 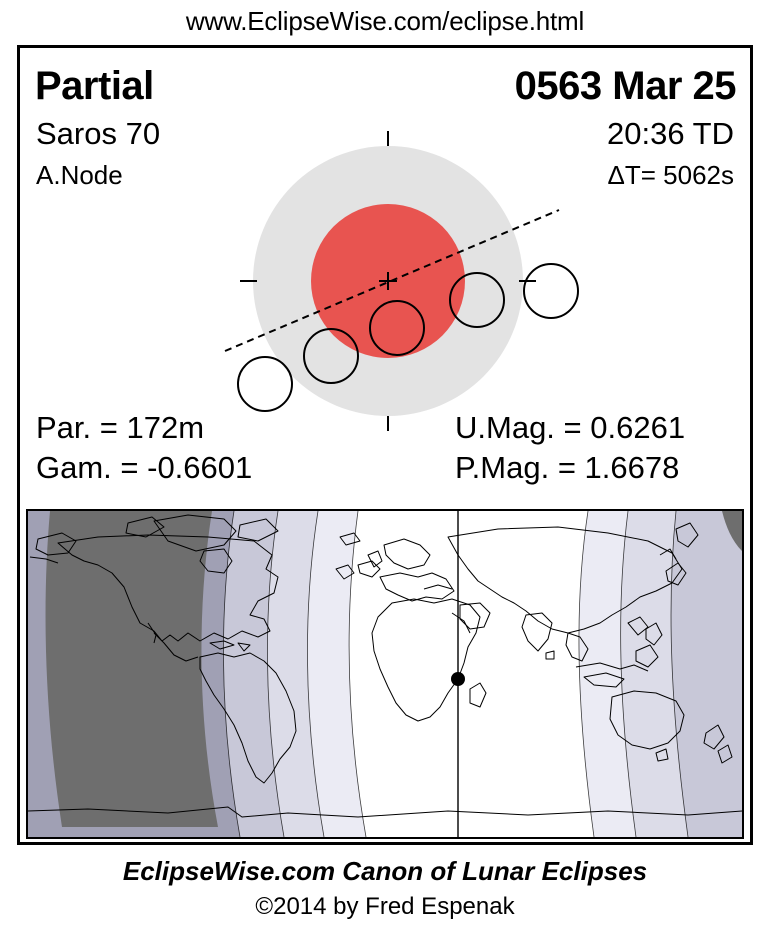 I want to click on footer-title: EclipseWise.com Canon of Lunar Eclipses, so click(x=385, y=871).